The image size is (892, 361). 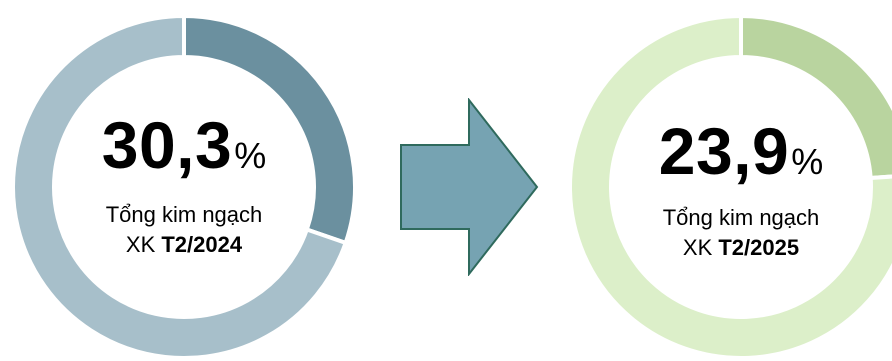 I want to click on percent-value-2024: 30,3%, so click(x=185, y=145).